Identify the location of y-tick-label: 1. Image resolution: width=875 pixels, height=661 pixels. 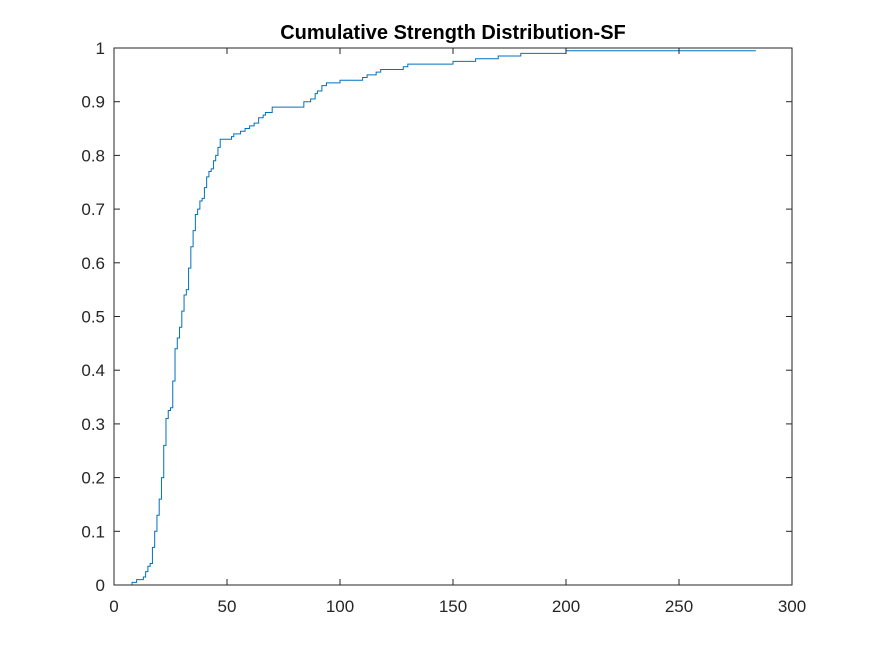
(100, 48).